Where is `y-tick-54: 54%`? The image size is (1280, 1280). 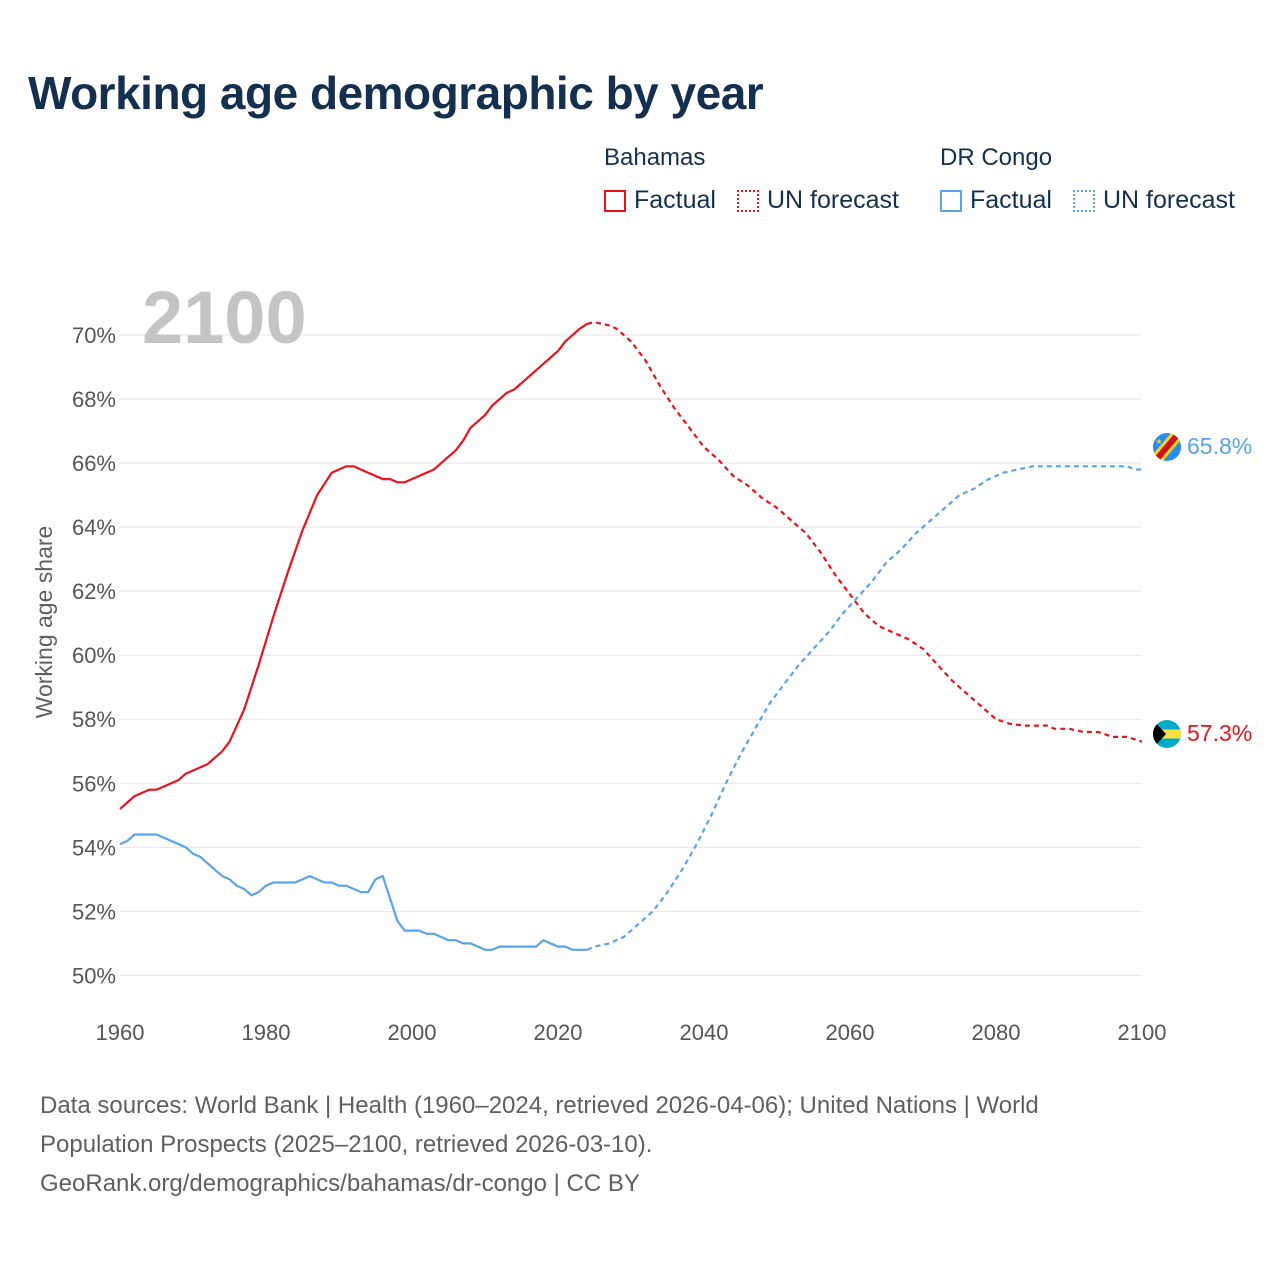
y-tick-54: 54% is located at coordinates (94, 847).